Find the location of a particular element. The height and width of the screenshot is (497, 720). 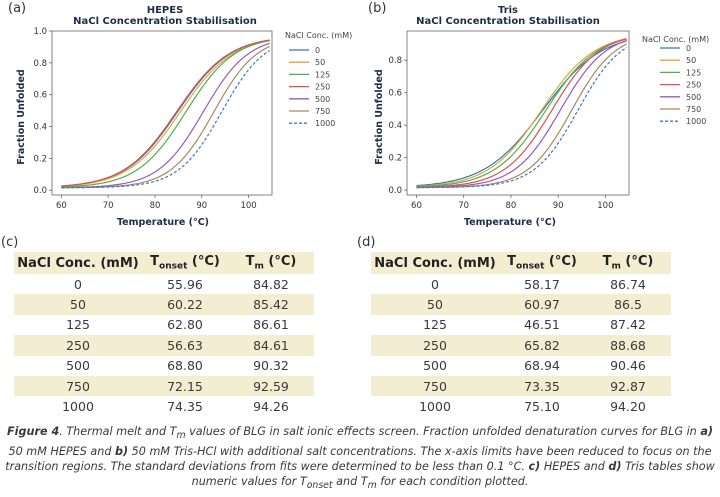

table-row: 1000 74.35 94.26 is located at coordinates (164, 406).